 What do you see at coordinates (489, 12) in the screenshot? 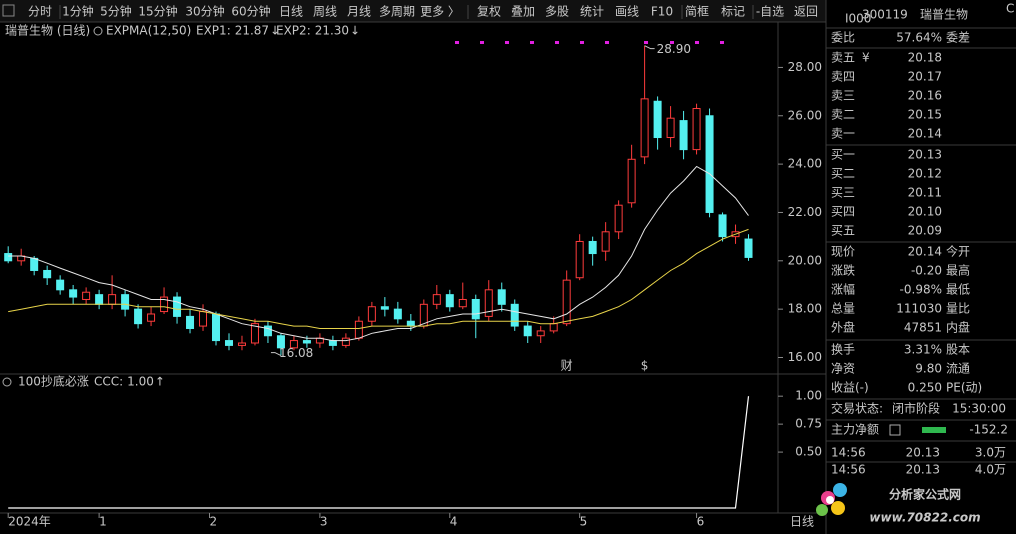
I see `toolbar-item: 复权` at bounding box center [489, 12].